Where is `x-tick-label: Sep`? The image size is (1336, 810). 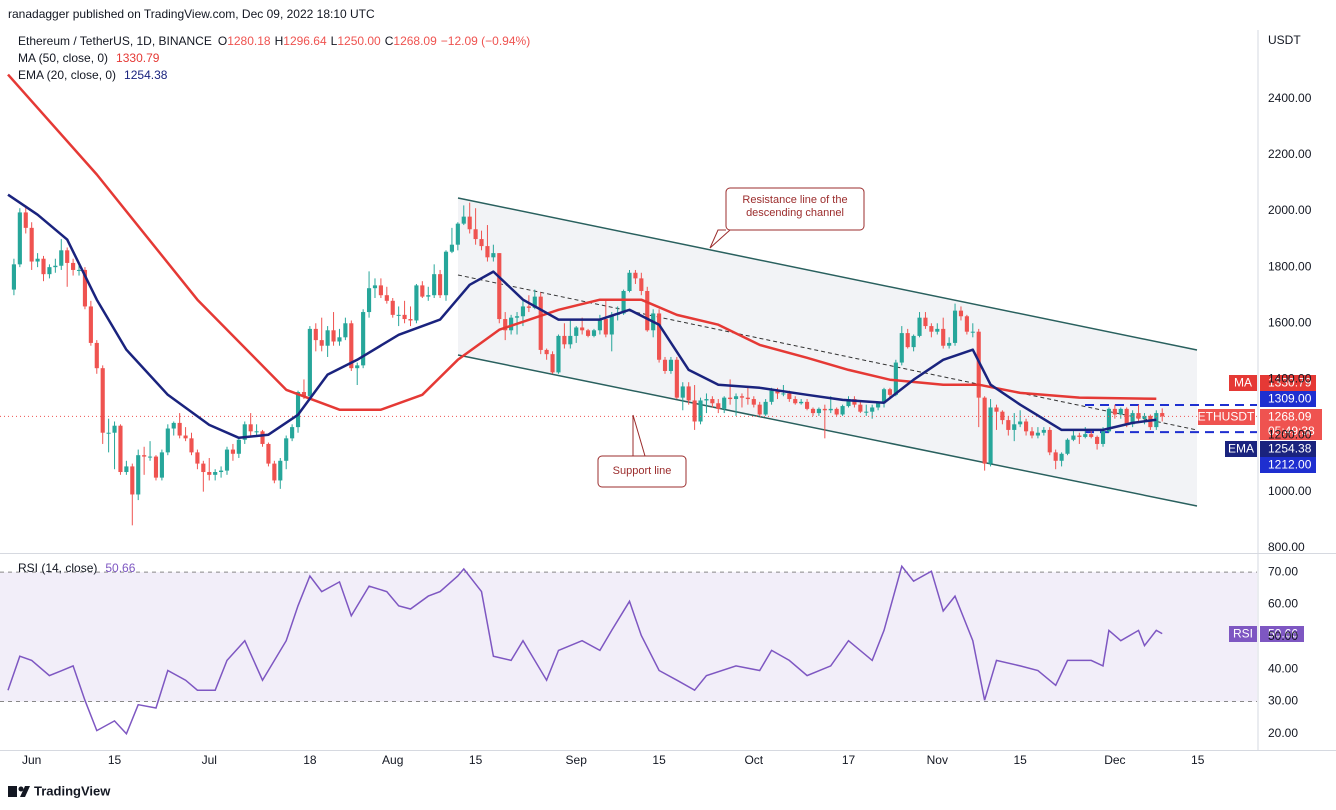
x-tick-label: Sep is located at coordinates (577, 760).